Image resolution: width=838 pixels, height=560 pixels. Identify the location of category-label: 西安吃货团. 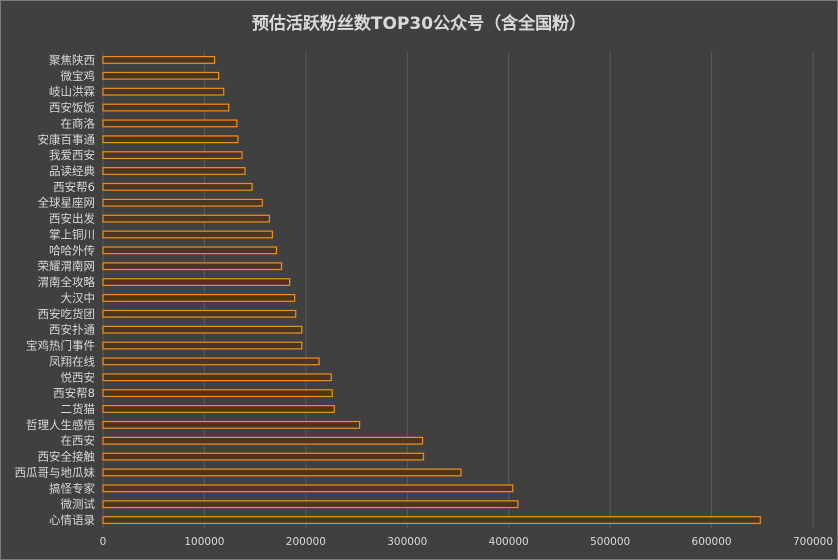
(67, 314).